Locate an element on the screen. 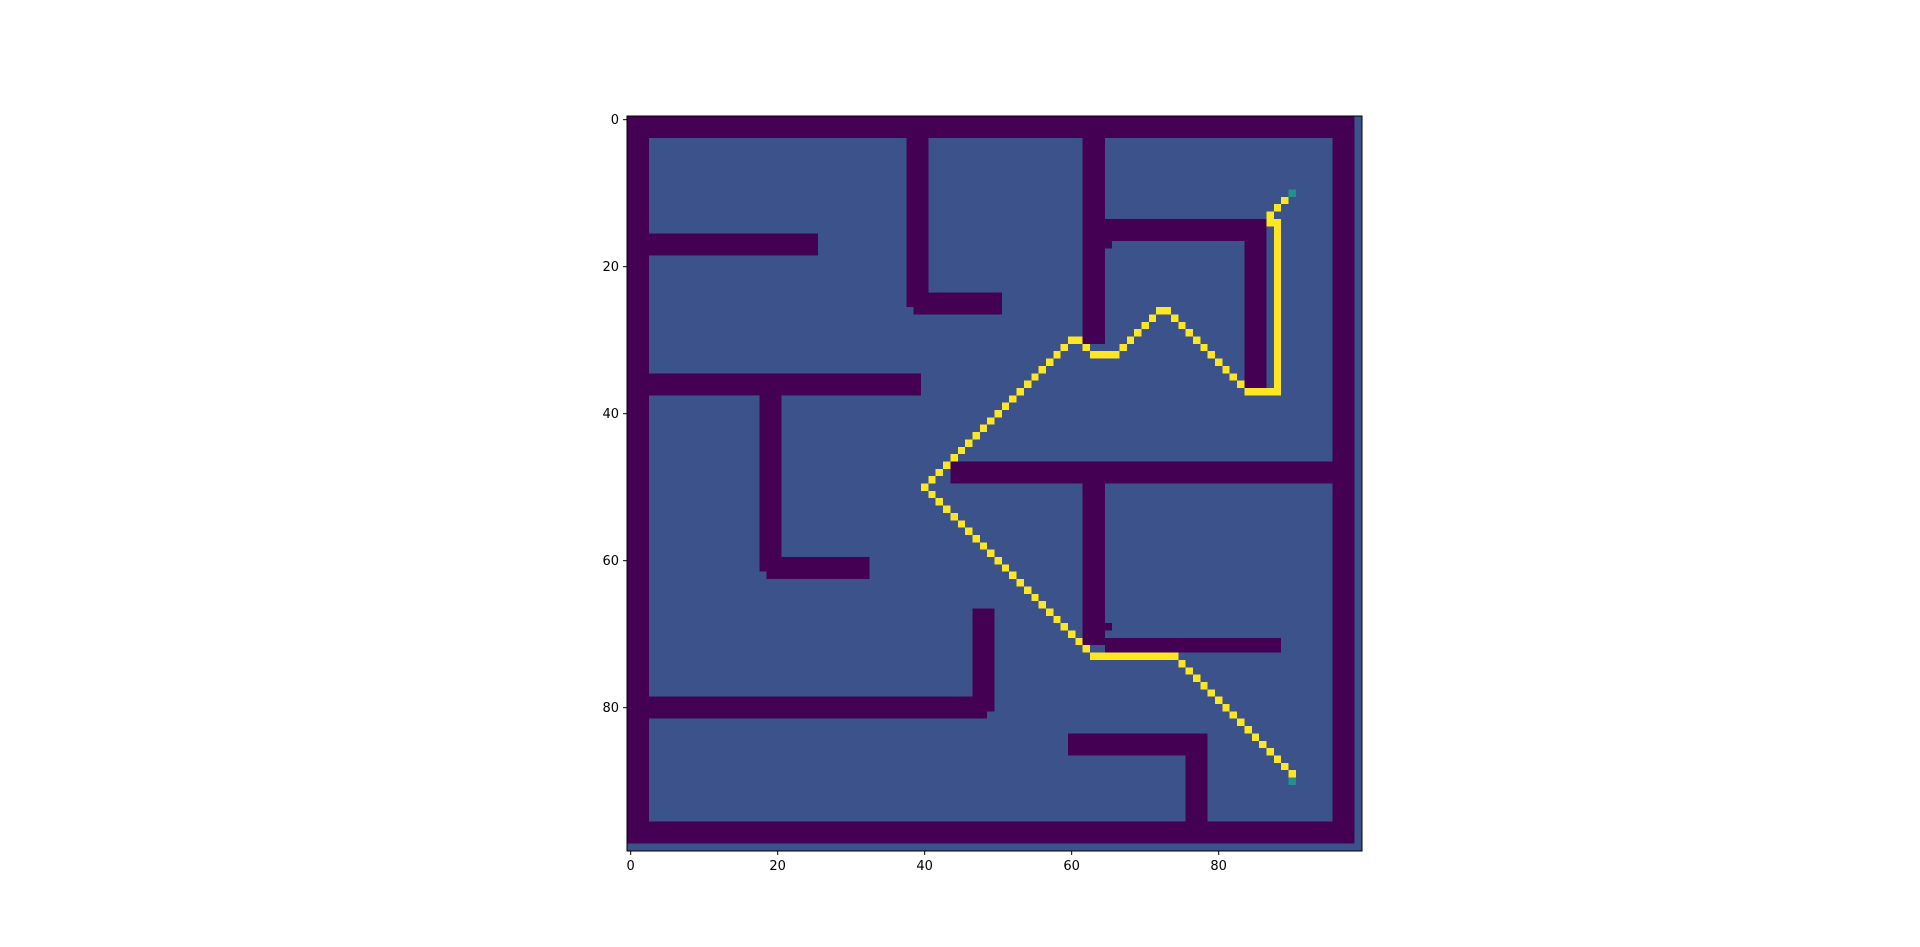  x-tick-label: 60 is located at coordinates (1071, 866).